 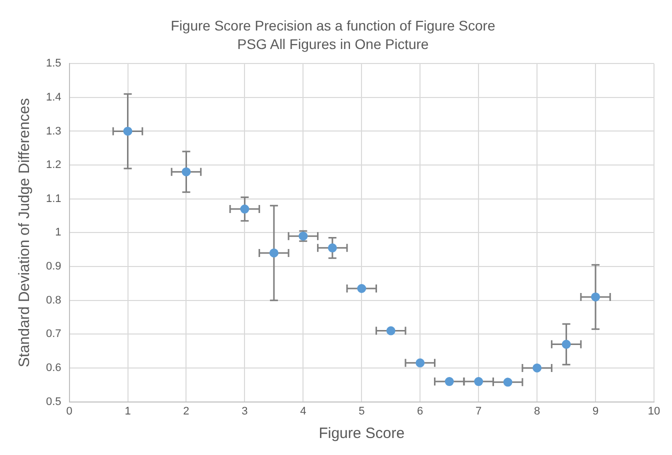 What do you see at coordinates (361, 433) in the screenshot?
I see `x-axis-title: Figure Score` at bounding box center [361, 433].